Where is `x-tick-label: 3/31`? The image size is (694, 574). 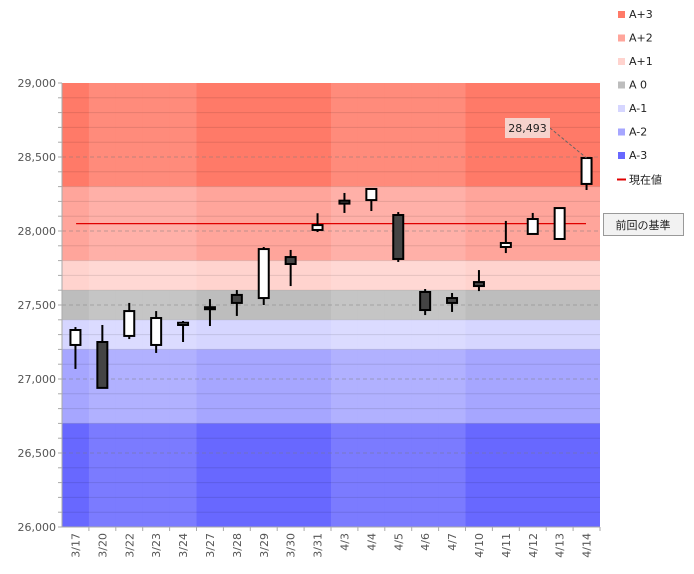 x-tick-label: 3/31 is located at coordinates (318, 545).